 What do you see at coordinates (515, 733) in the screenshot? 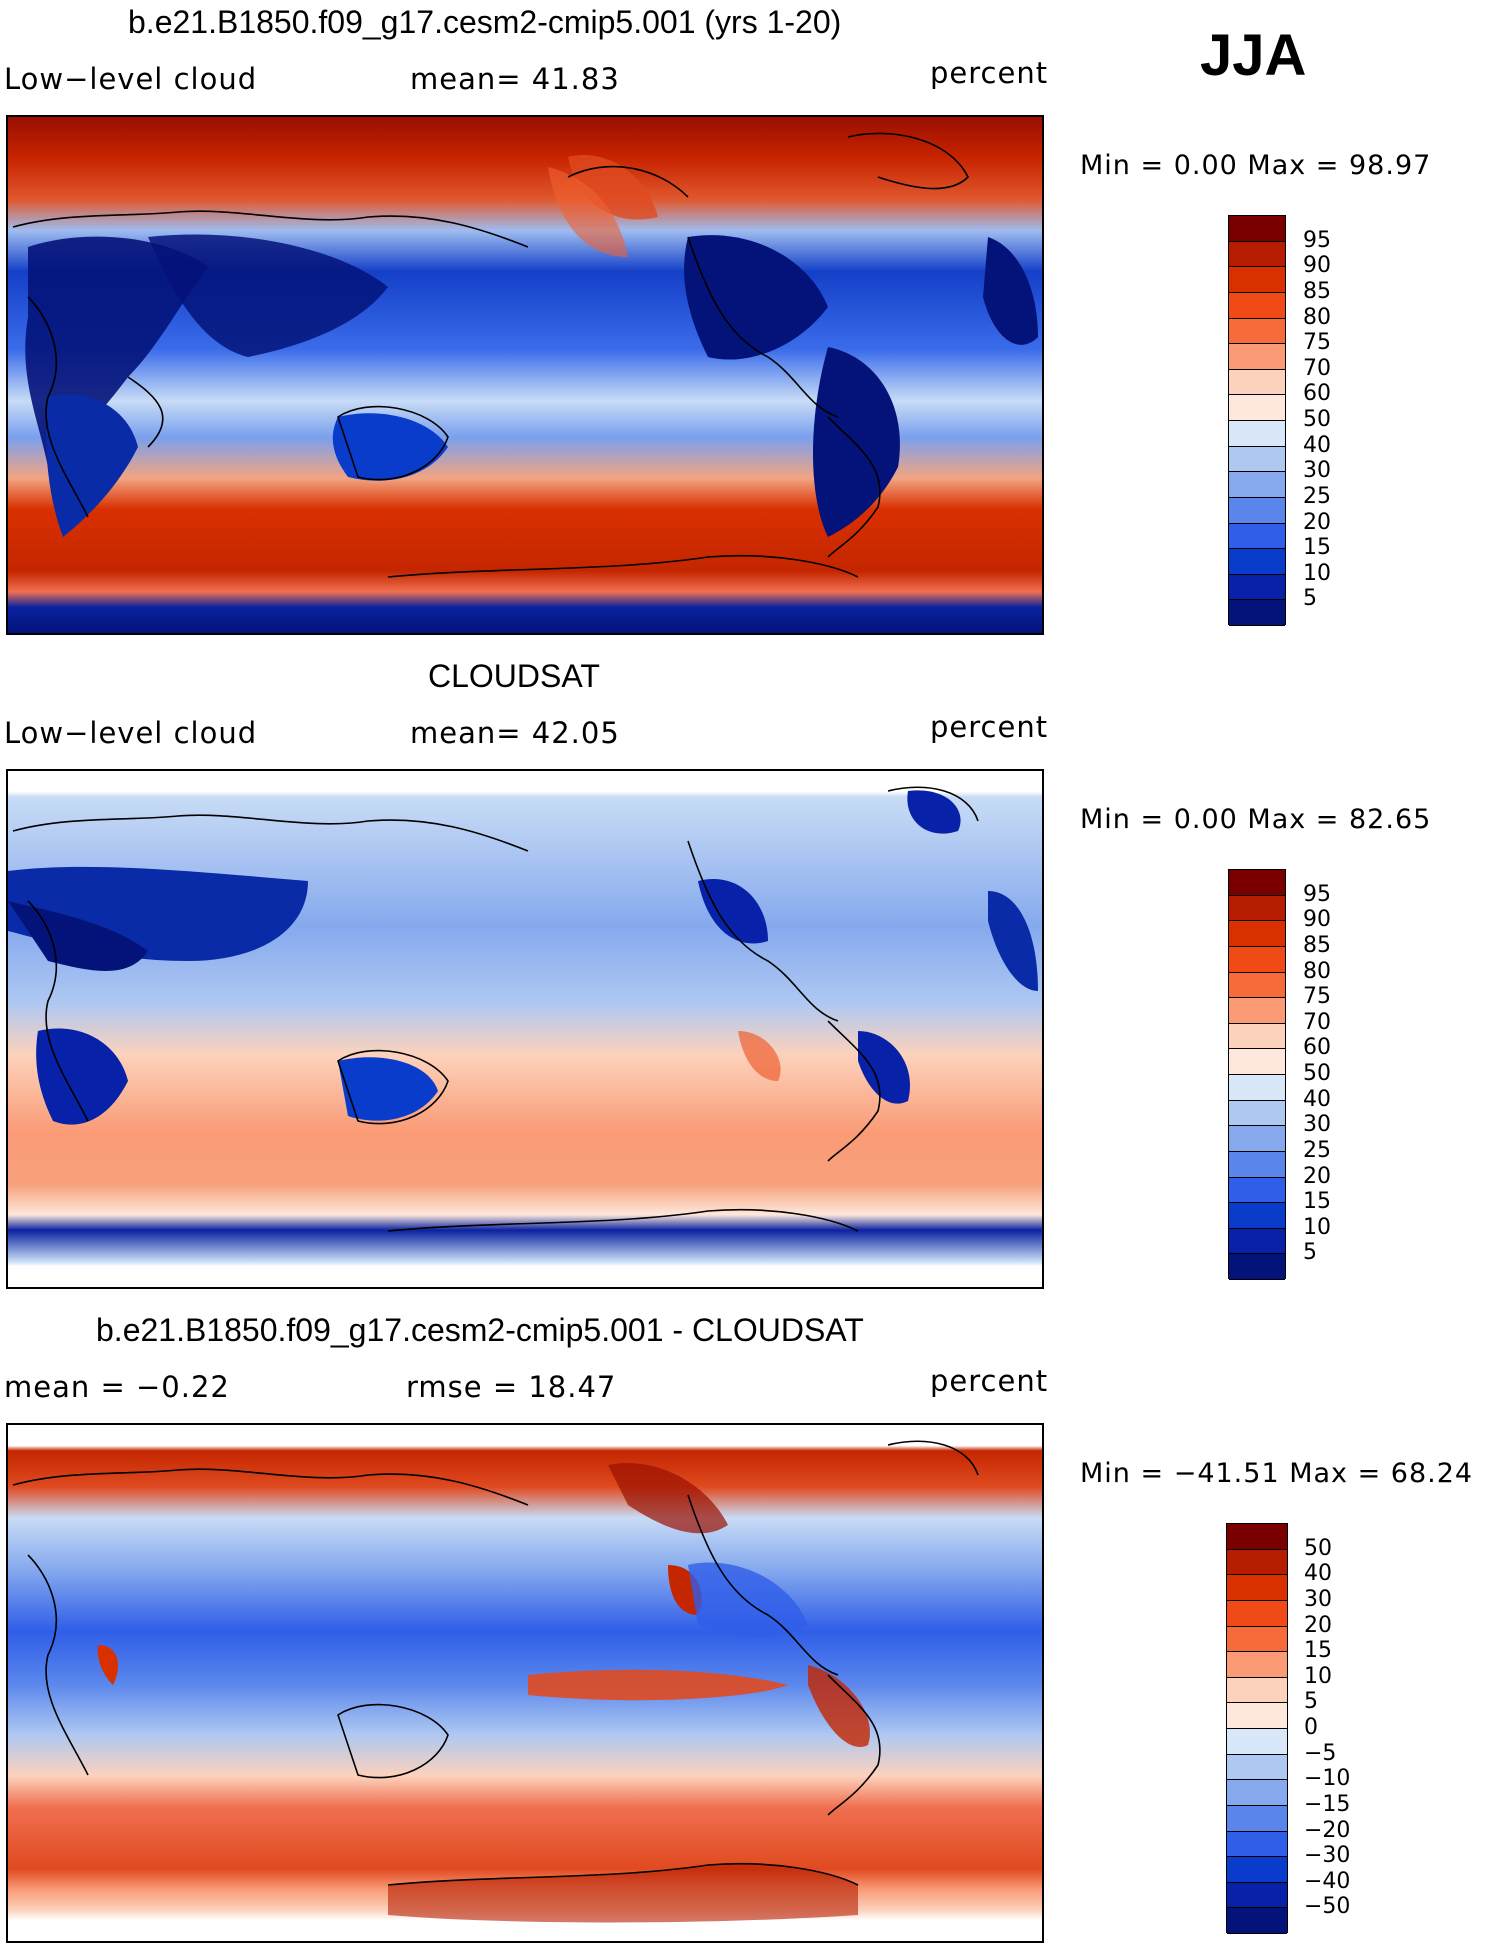
I see `panel-2-mean-label: mean= 42.05` at bounding box center [515, 733].